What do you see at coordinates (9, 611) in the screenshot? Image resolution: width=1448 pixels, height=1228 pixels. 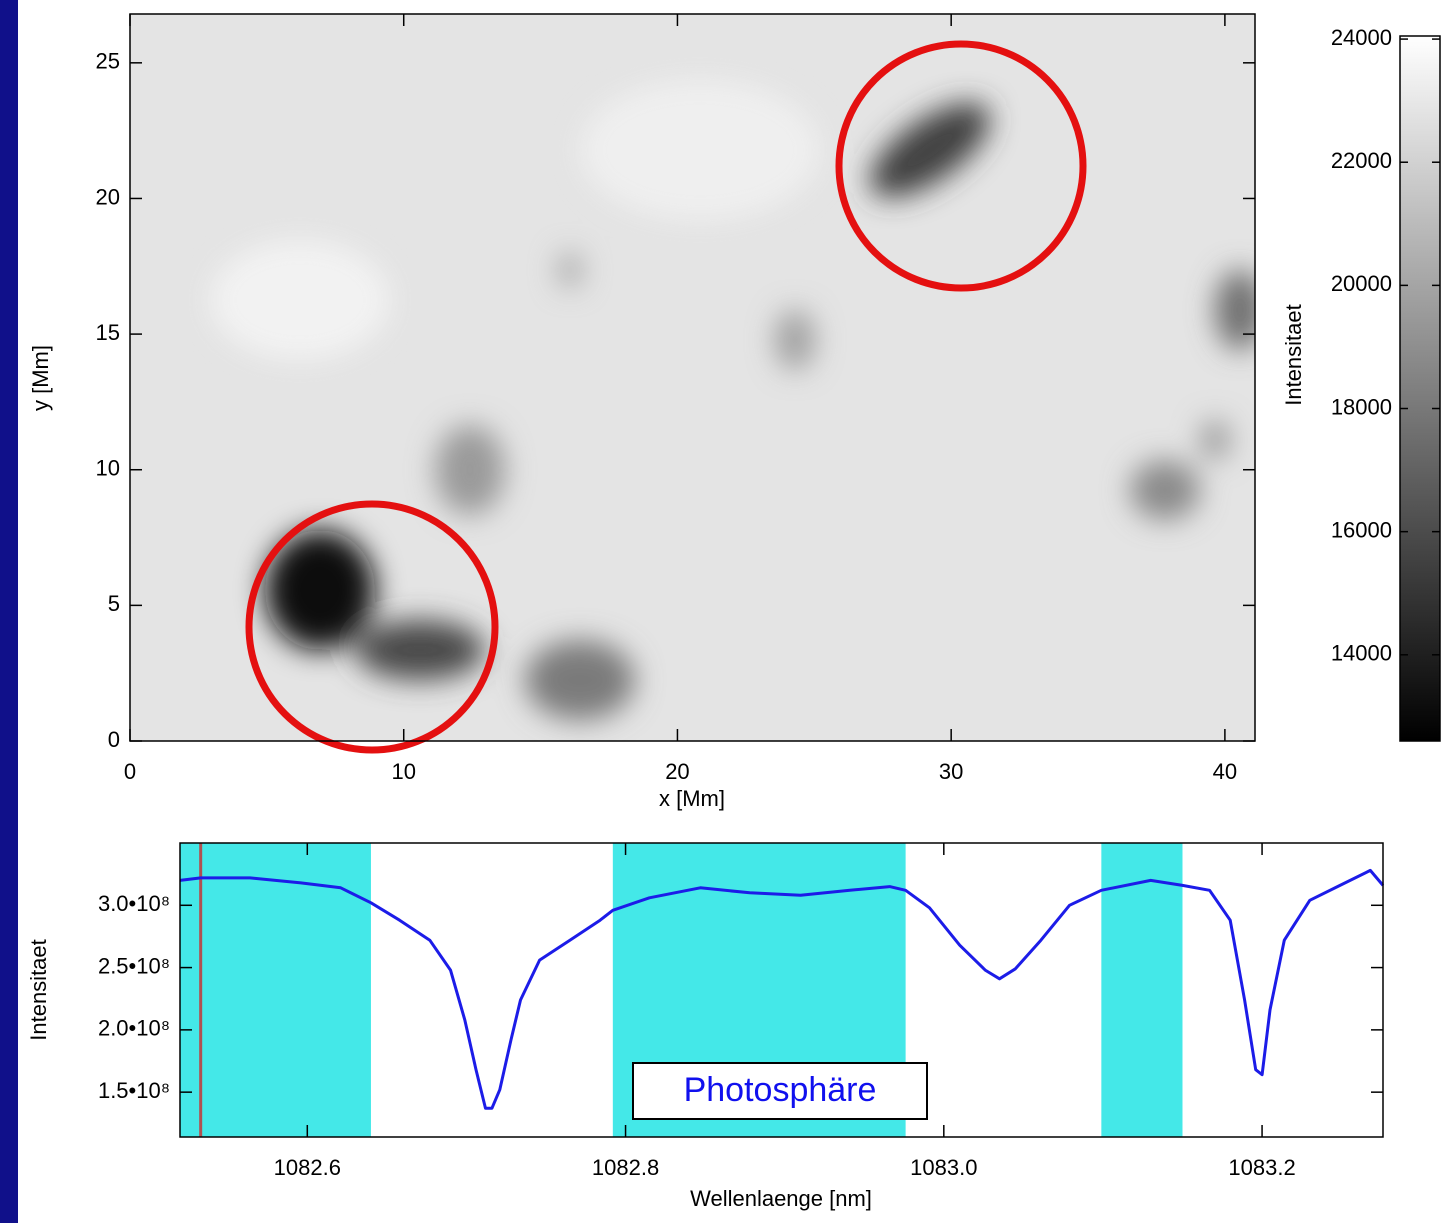 I see `side-bar` at bounding box center [9, 611].